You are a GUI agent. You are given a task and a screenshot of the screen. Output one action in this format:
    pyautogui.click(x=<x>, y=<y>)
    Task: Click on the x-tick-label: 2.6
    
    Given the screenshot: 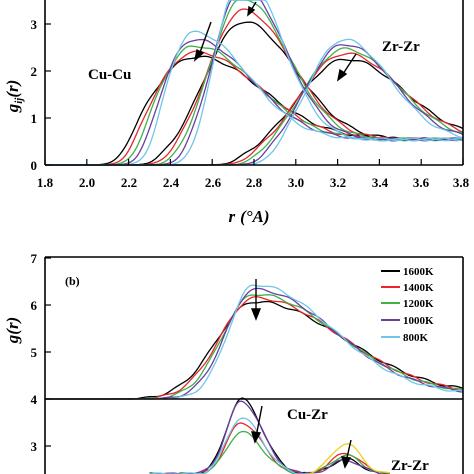 What is the action you would take?
    pyautogui.click(x=213, y=182)
    